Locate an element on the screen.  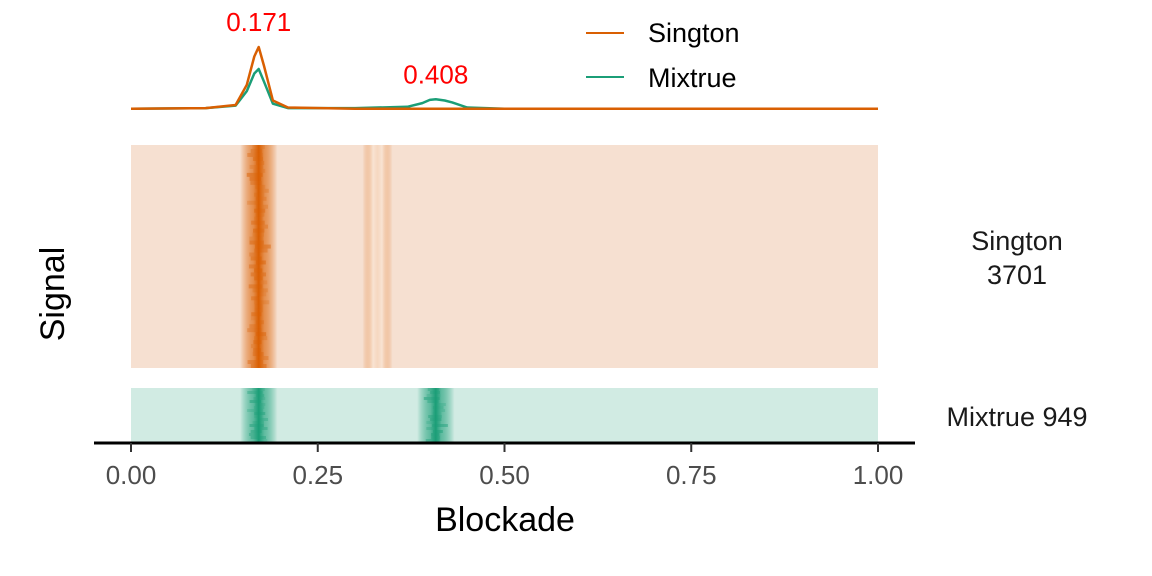
facet-label-sington-name: Sington is located at coordinates (1017, 241).